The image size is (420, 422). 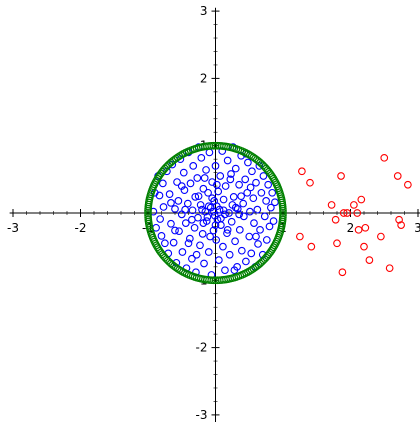 What do you see at coordinates (148, 228) in the screenshot?
I see `x-tick-label: -1` at bounding box center [148, 228].